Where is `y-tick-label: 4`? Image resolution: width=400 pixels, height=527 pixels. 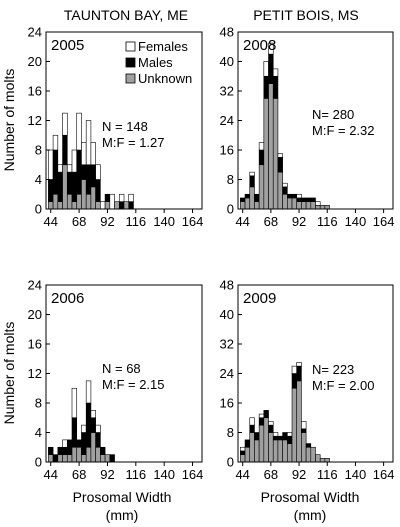 y-tick-label: 4 is located at coordinates (38, 179).